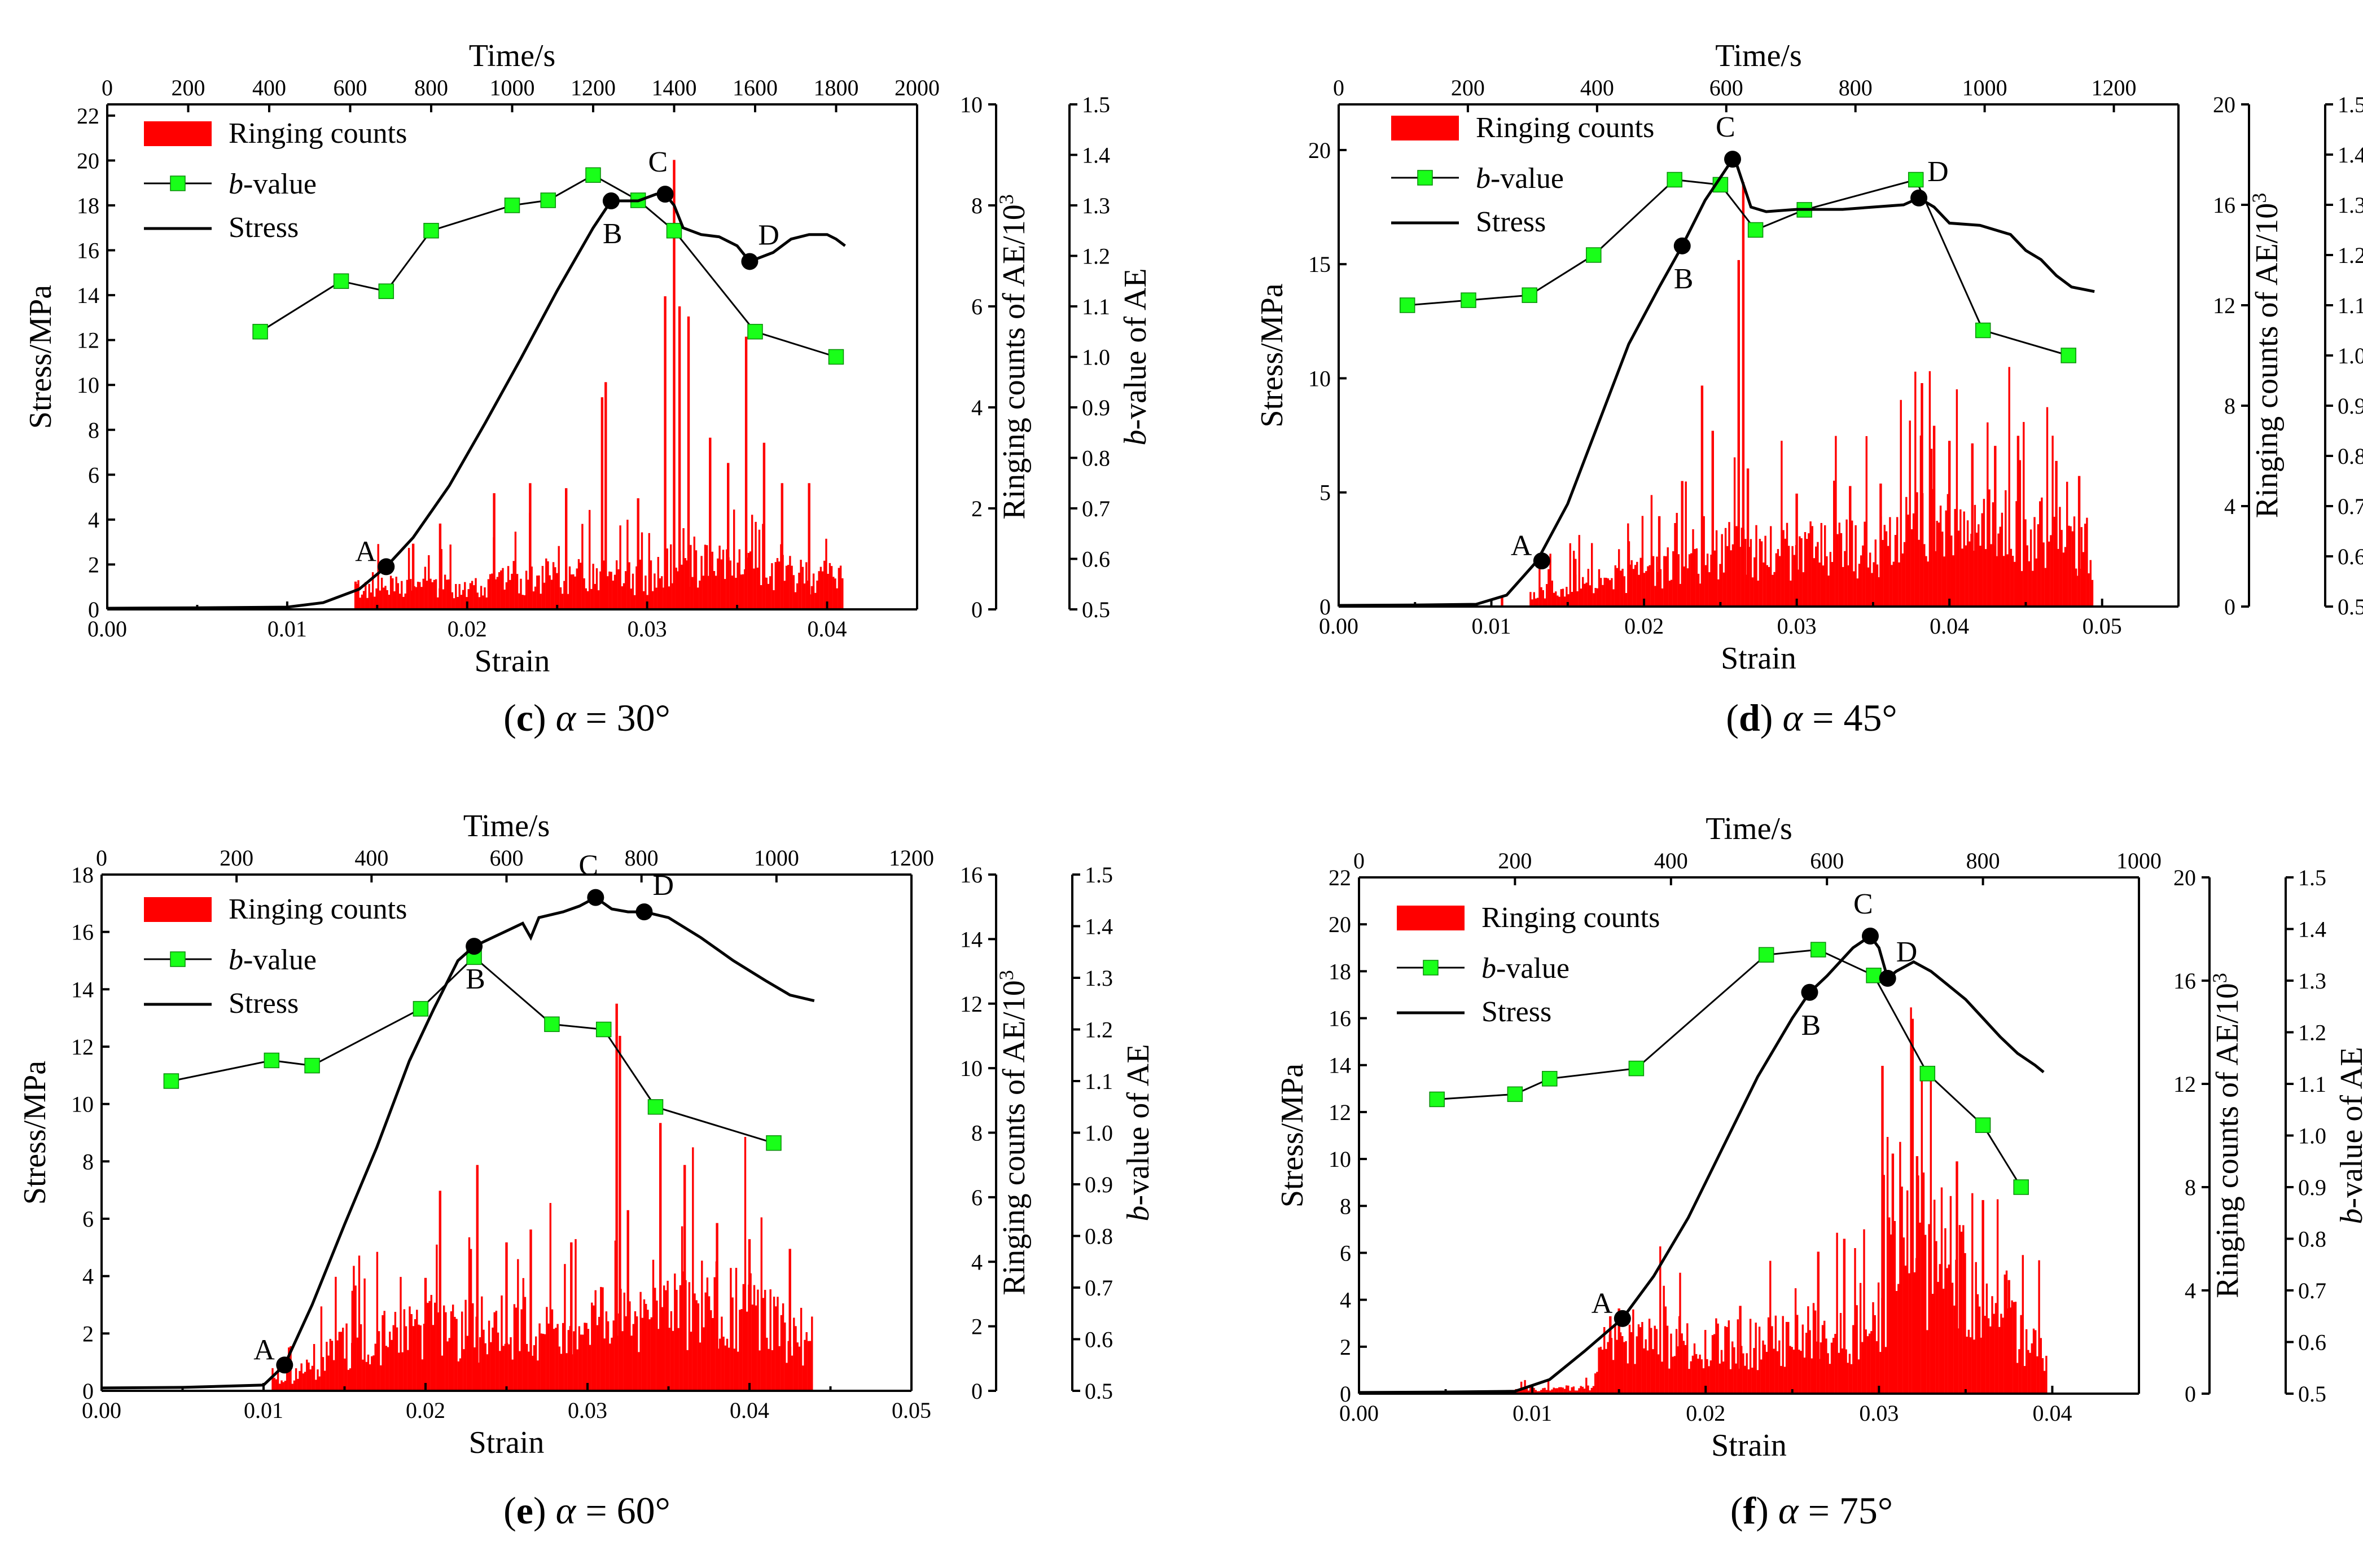  Describe the element at coordinates (1345, 1206) in the screenshot. I see `stress-tick-label: 8` at that location.